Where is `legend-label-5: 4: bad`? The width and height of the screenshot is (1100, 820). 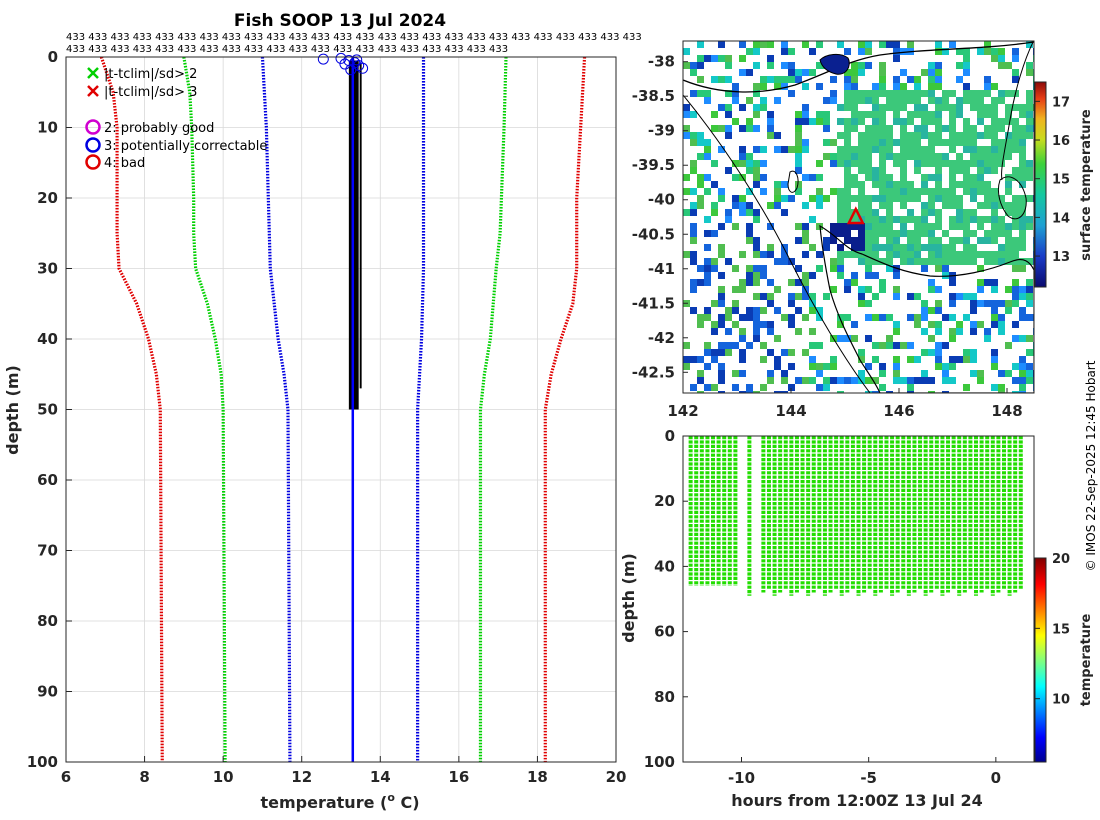 legend-label-5: 4: bad is located at coordinates (124, 163).